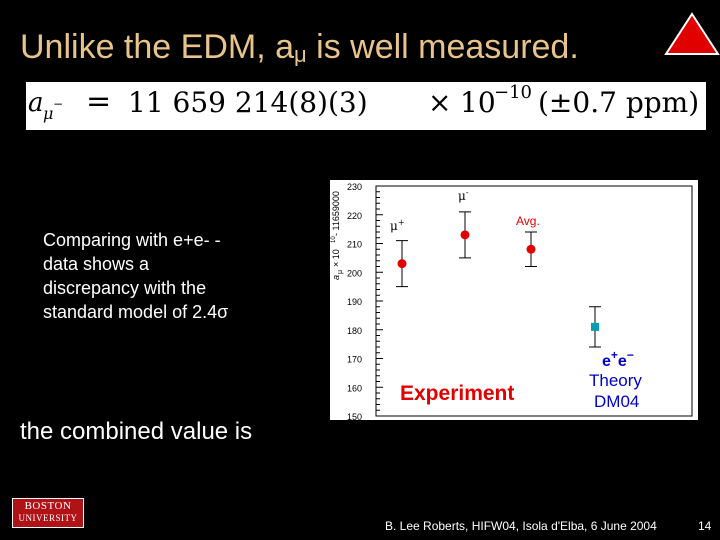  I want to click on mu-plus-label: μ+, so click(397, 225).